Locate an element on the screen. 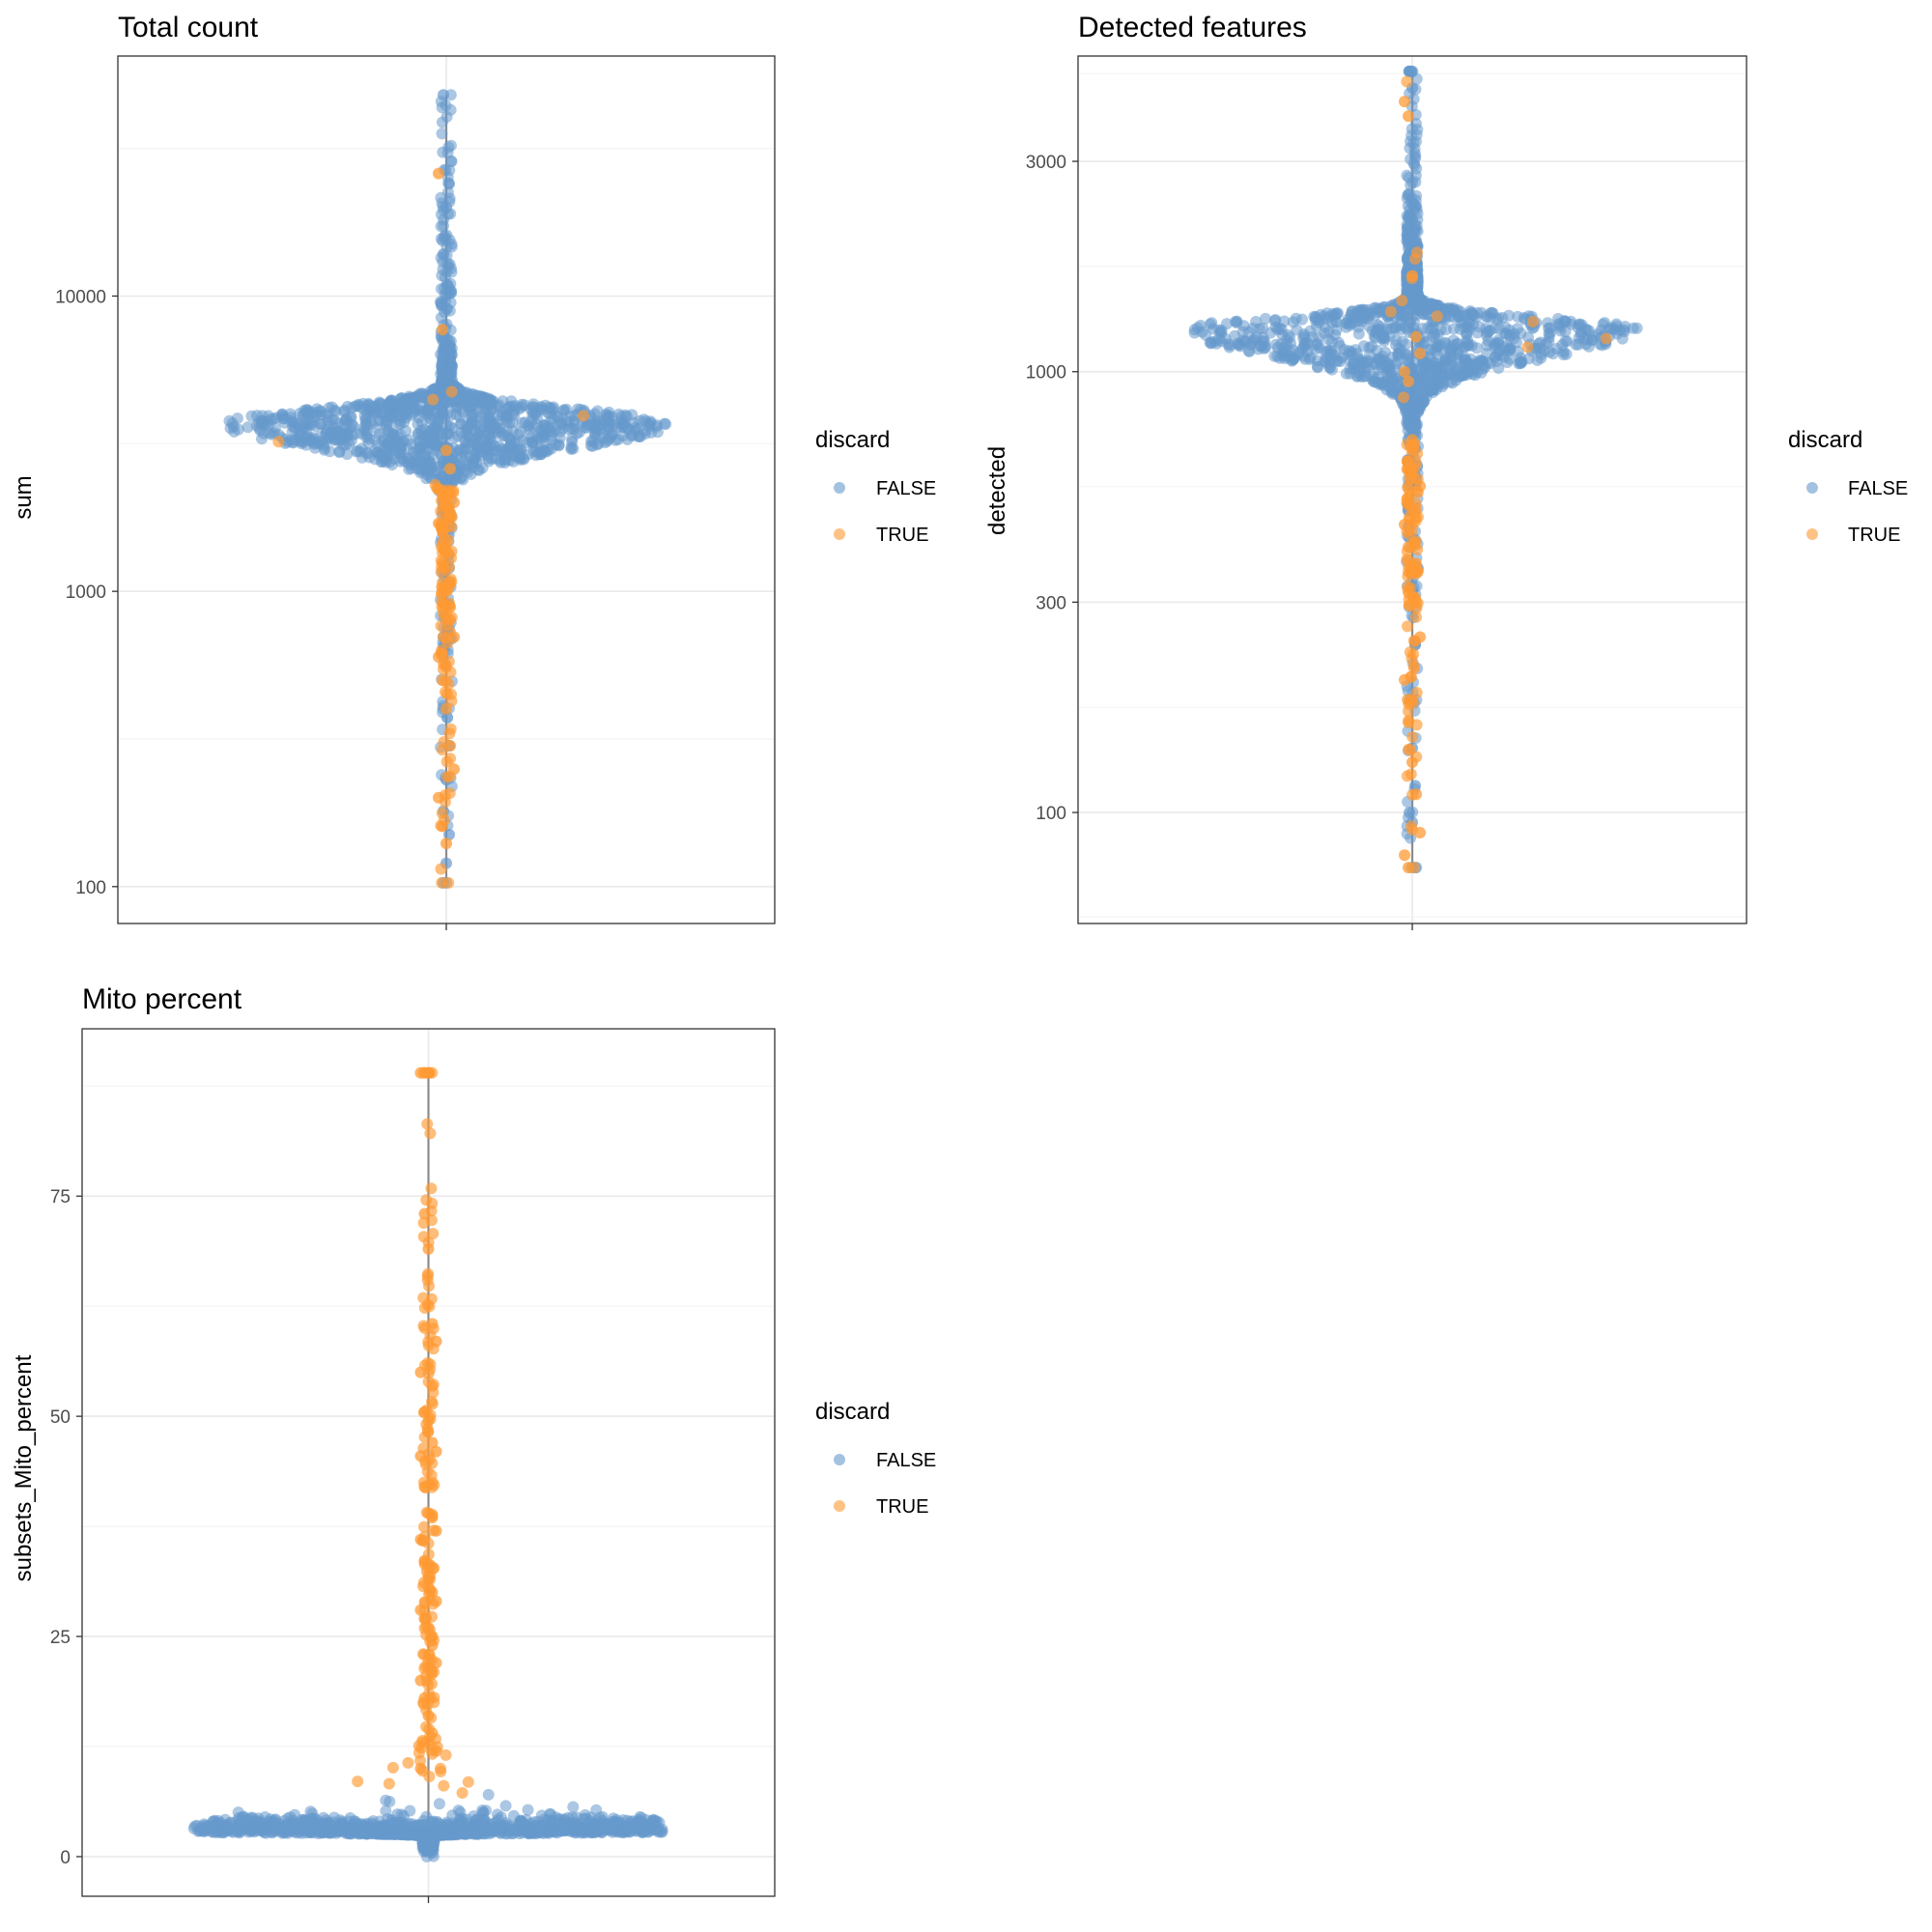 This screenshot has height=1932, width=1932. y-tick-label: 100 is located at coordinates (90, 888).